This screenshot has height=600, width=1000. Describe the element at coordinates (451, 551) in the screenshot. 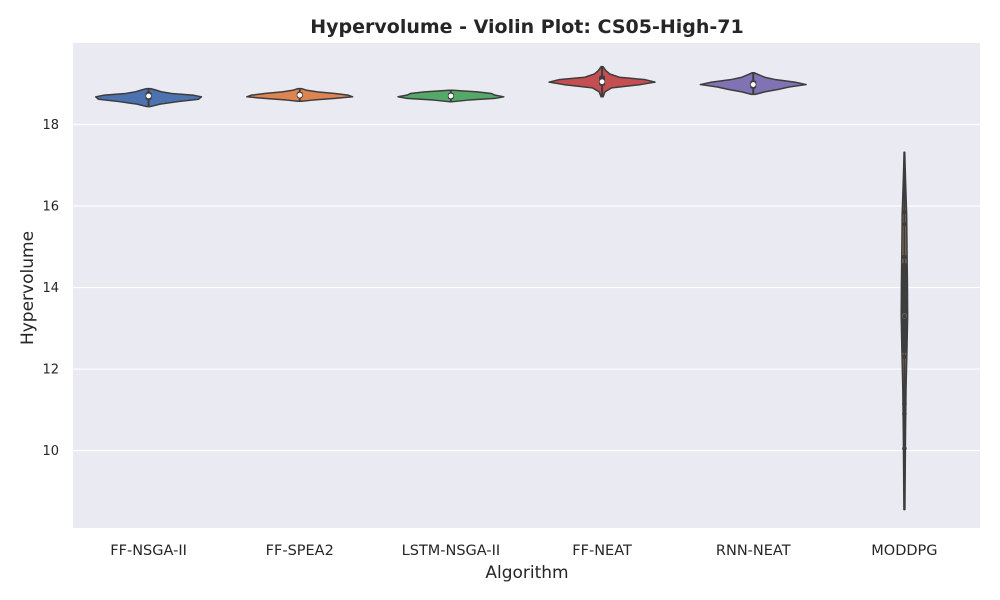

I see `x-tick-label: LSTM-NSGA-II` at that location.